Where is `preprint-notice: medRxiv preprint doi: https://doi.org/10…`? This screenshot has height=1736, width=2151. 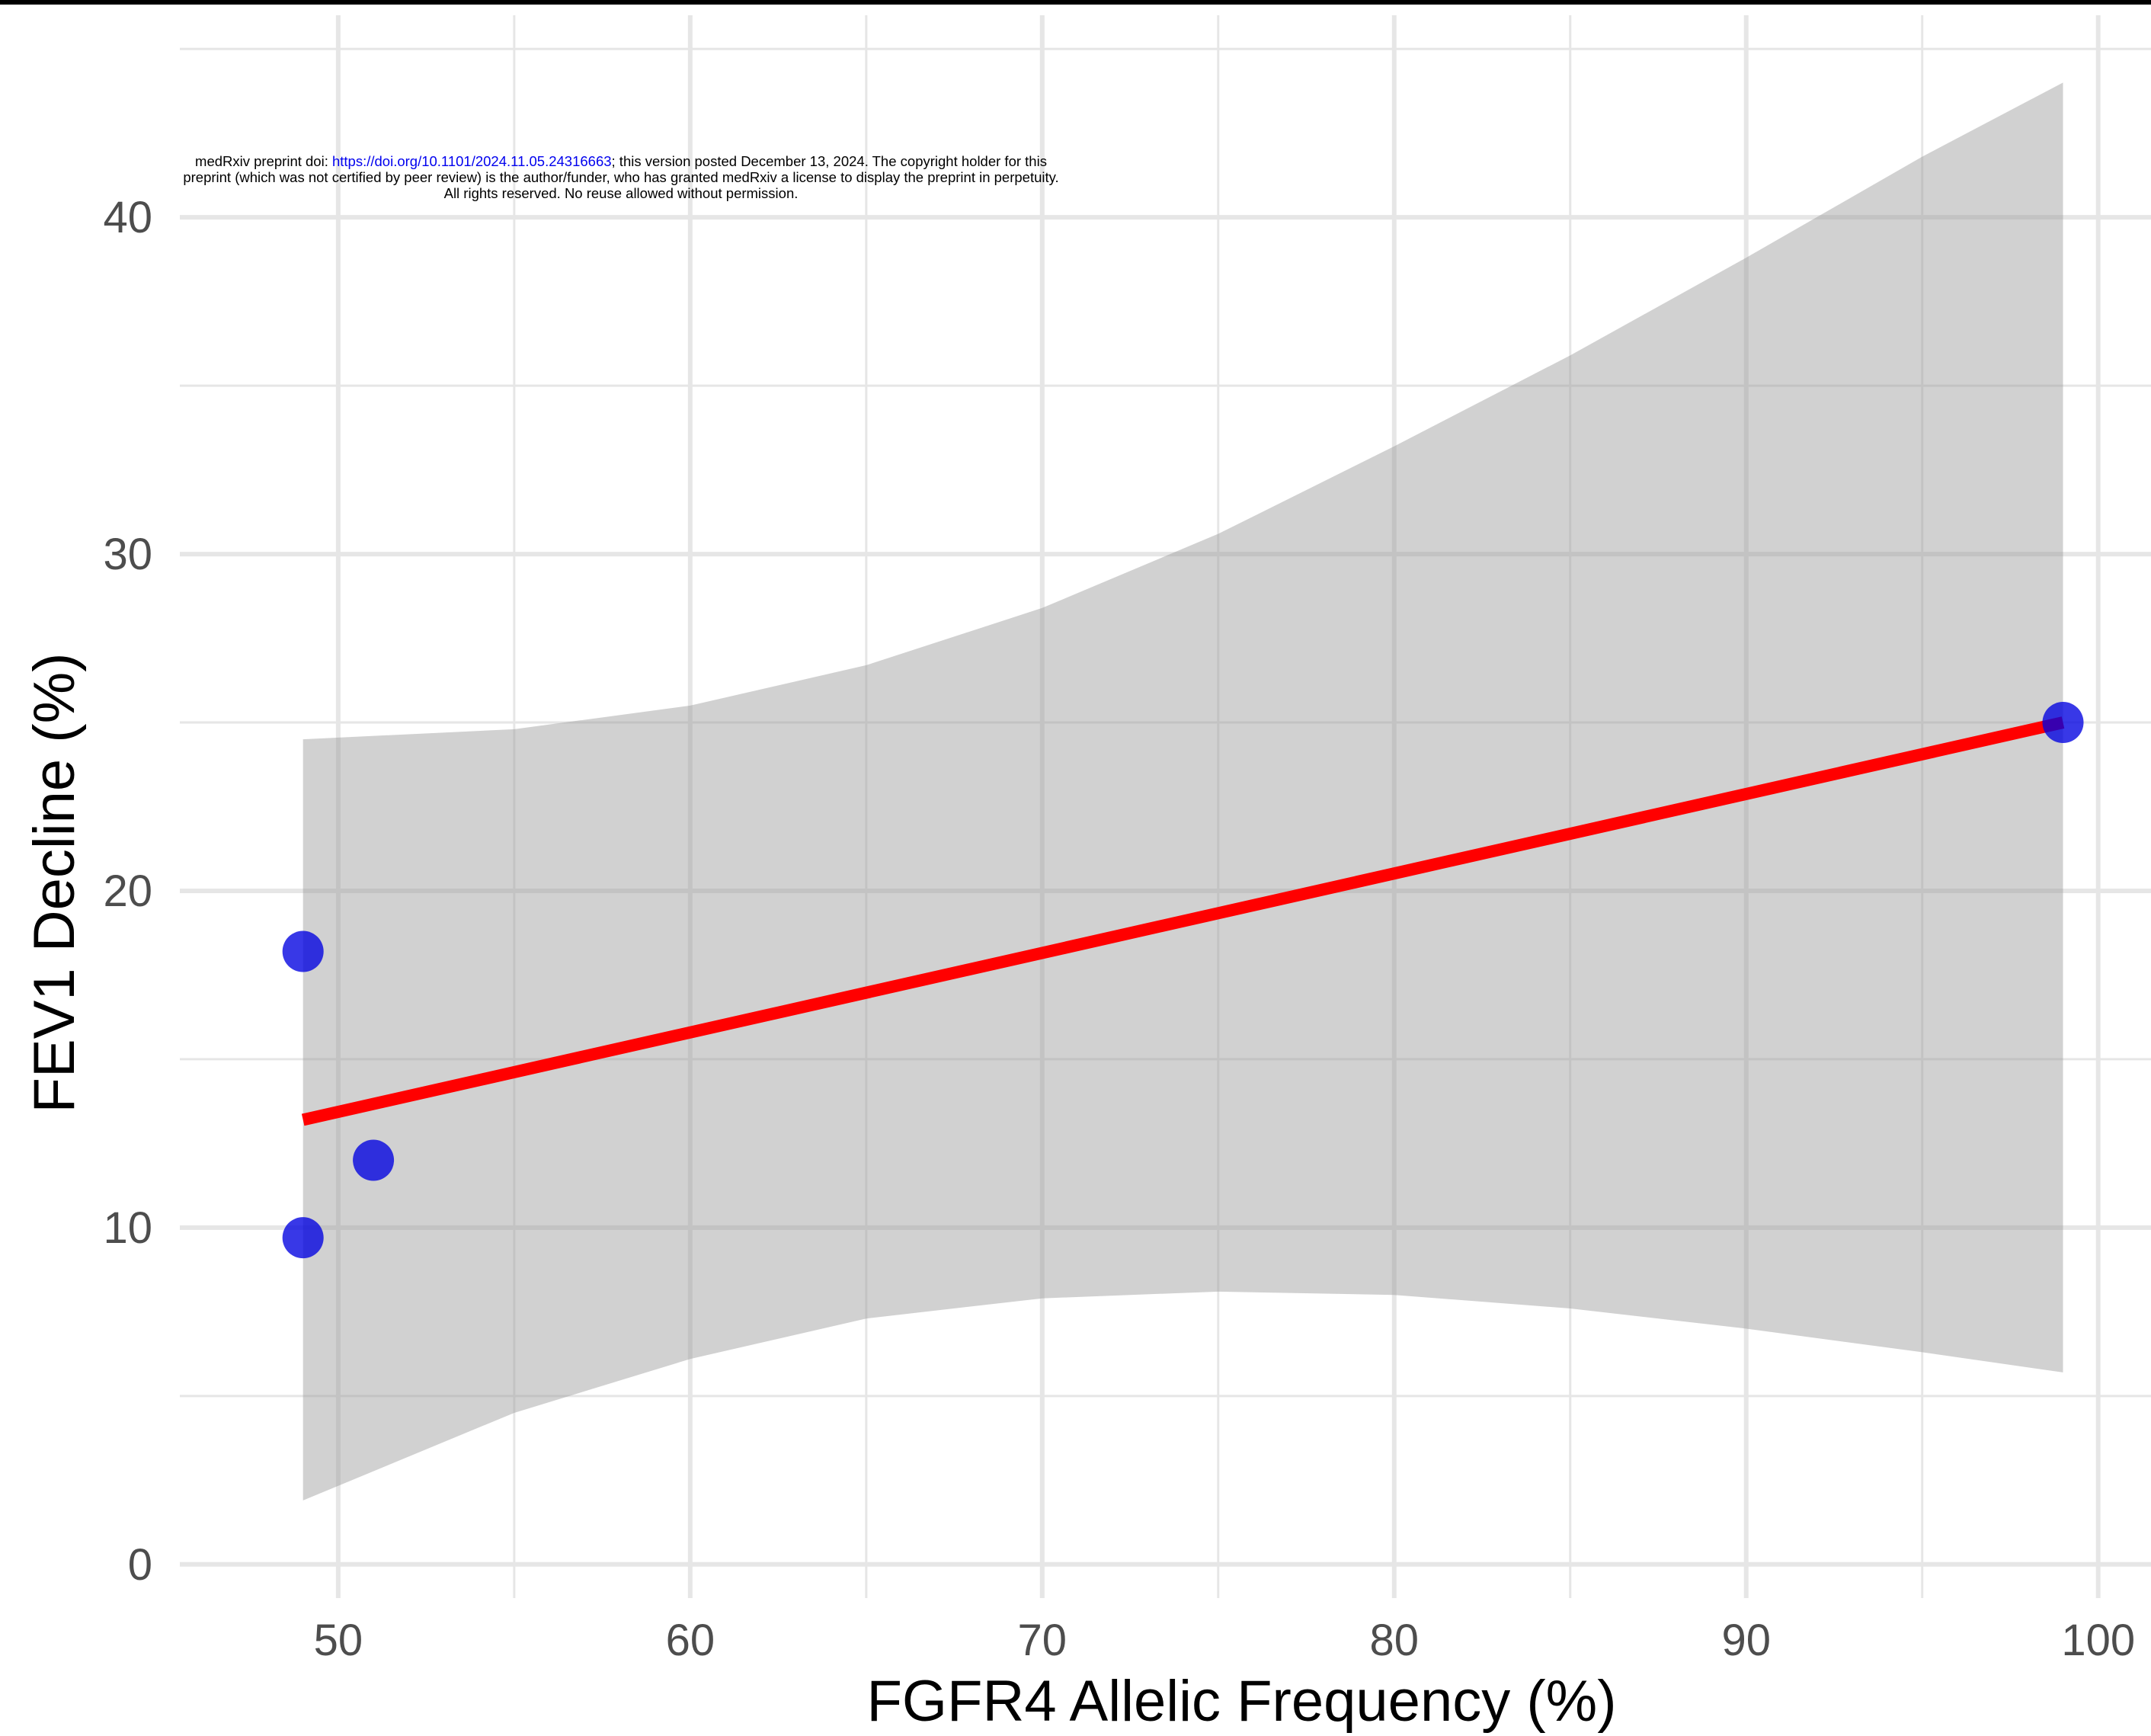 preprint-notice: medRxiv preprint doi: https://doi.org/10… is located at coordinates (621, 177).